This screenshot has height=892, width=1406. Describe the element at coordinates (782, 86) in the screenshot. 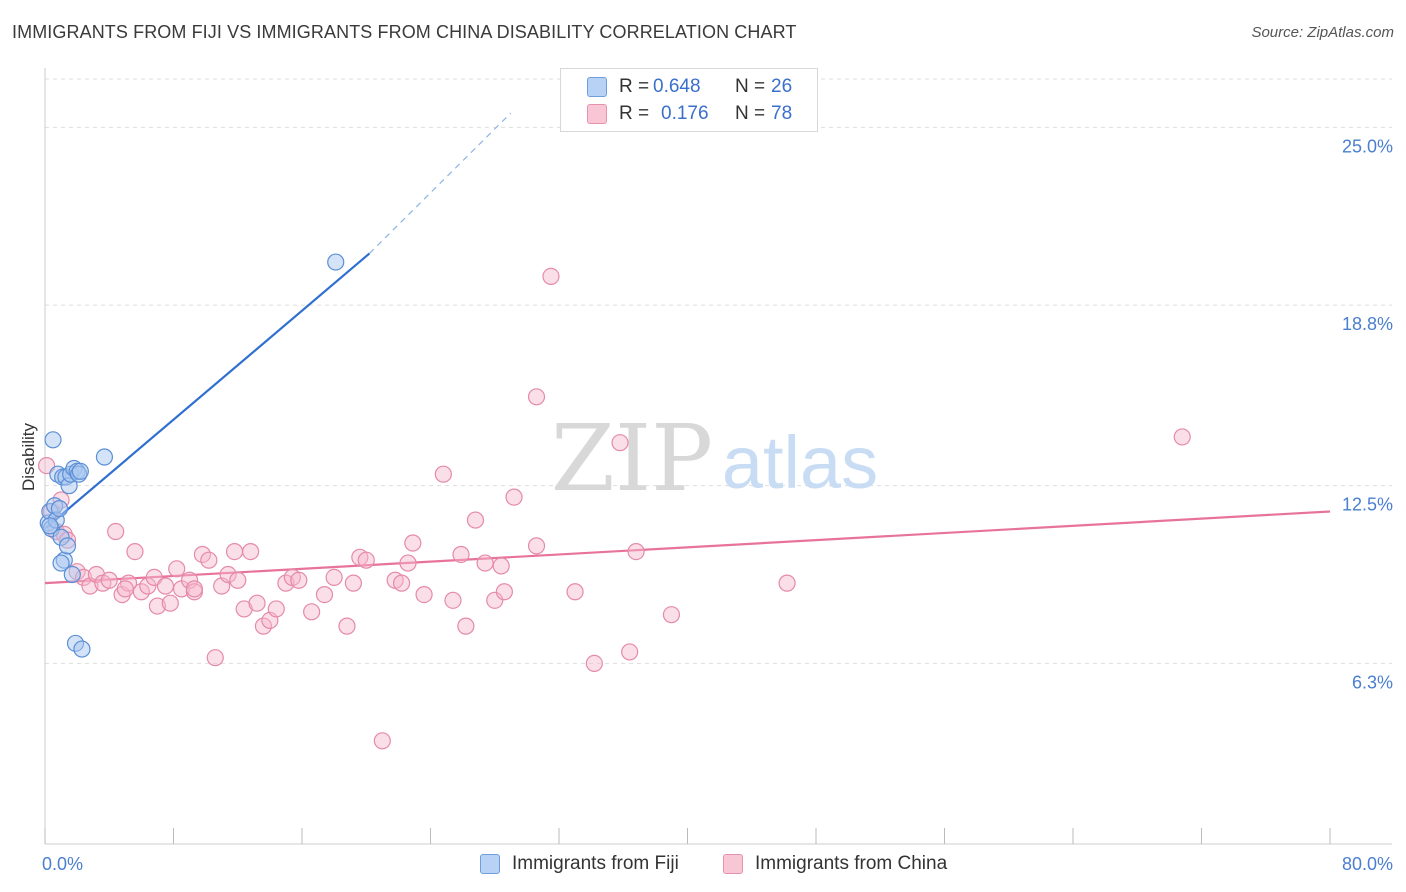

I see `legend-n-value-fiji: 26` at that location.